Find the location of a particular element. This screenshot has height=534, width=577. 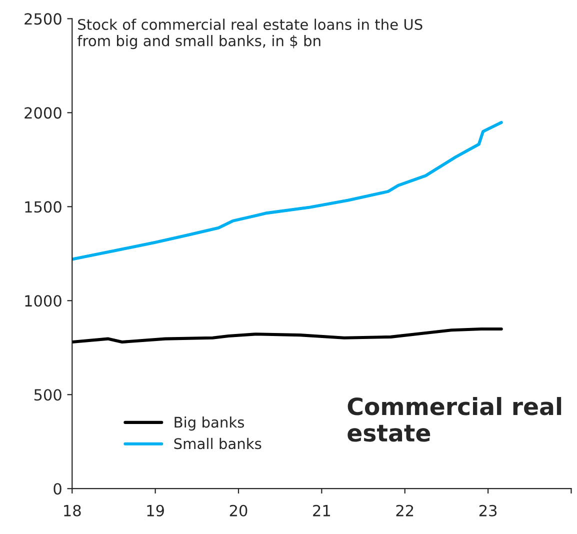

x-tick-label: 20 is located at coordinates (239, 510).